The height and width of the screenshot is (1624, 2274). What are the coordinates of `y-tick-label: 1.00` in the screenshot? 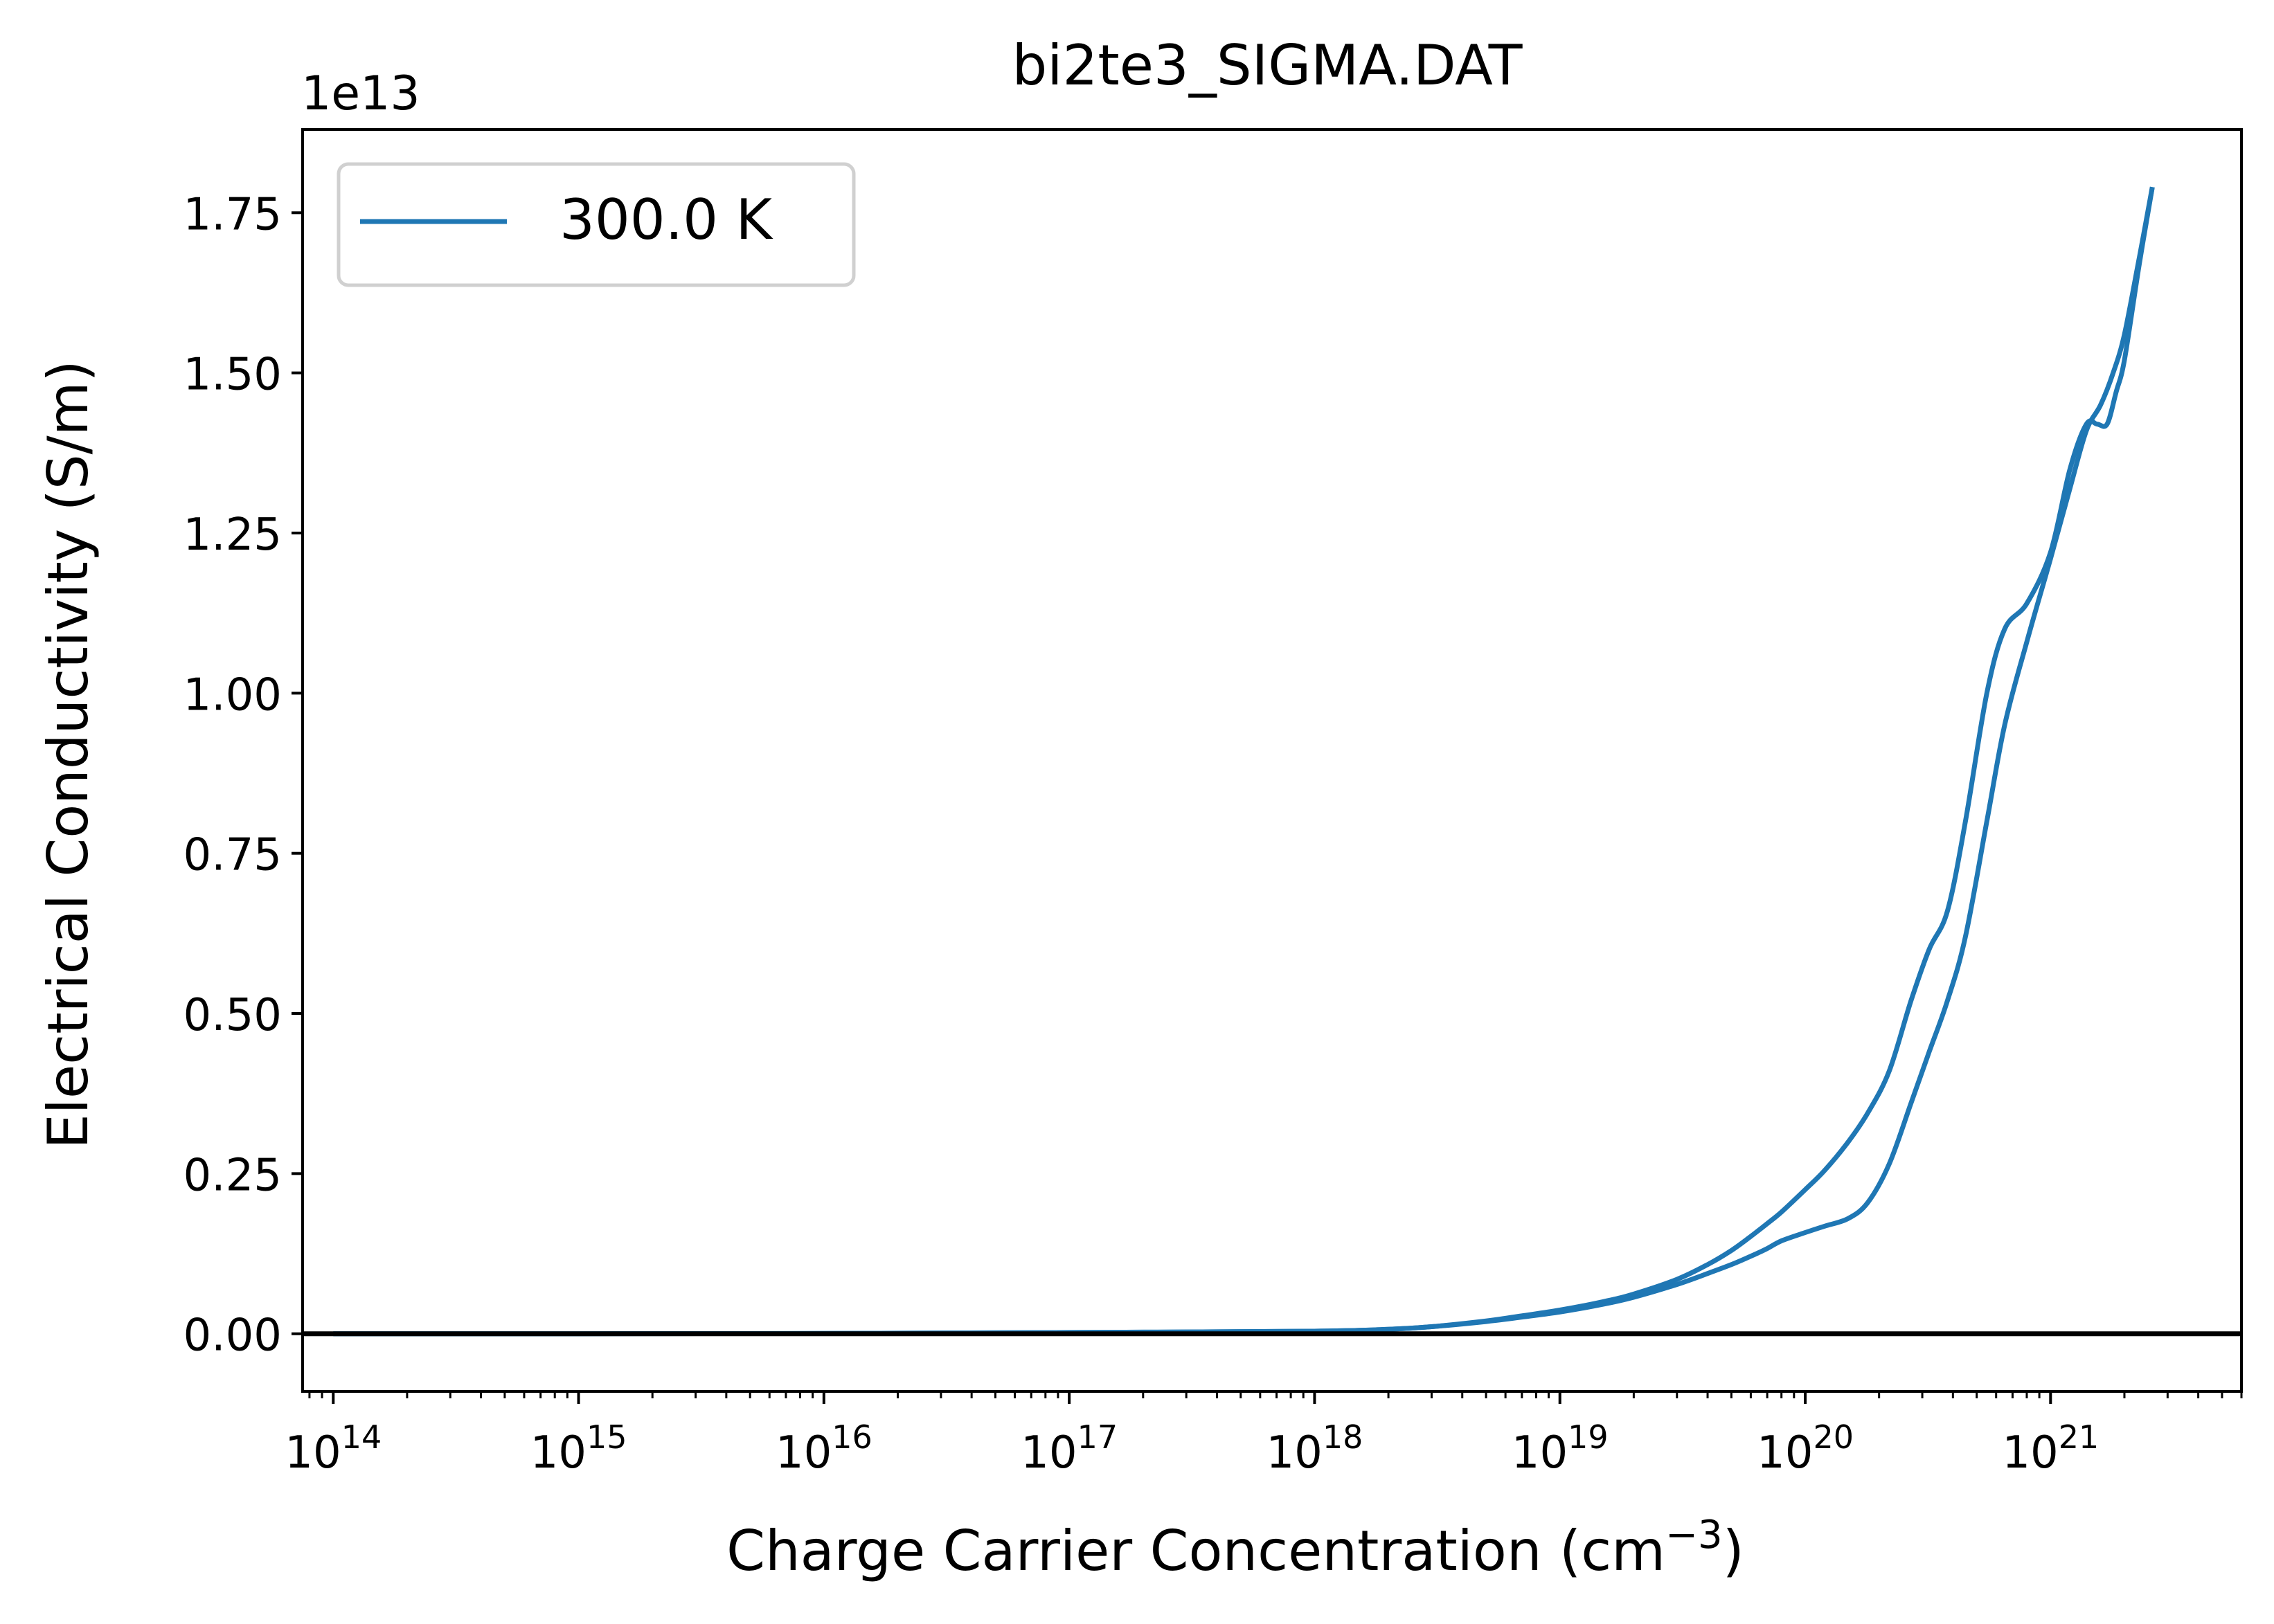 It's located at (233, 695).